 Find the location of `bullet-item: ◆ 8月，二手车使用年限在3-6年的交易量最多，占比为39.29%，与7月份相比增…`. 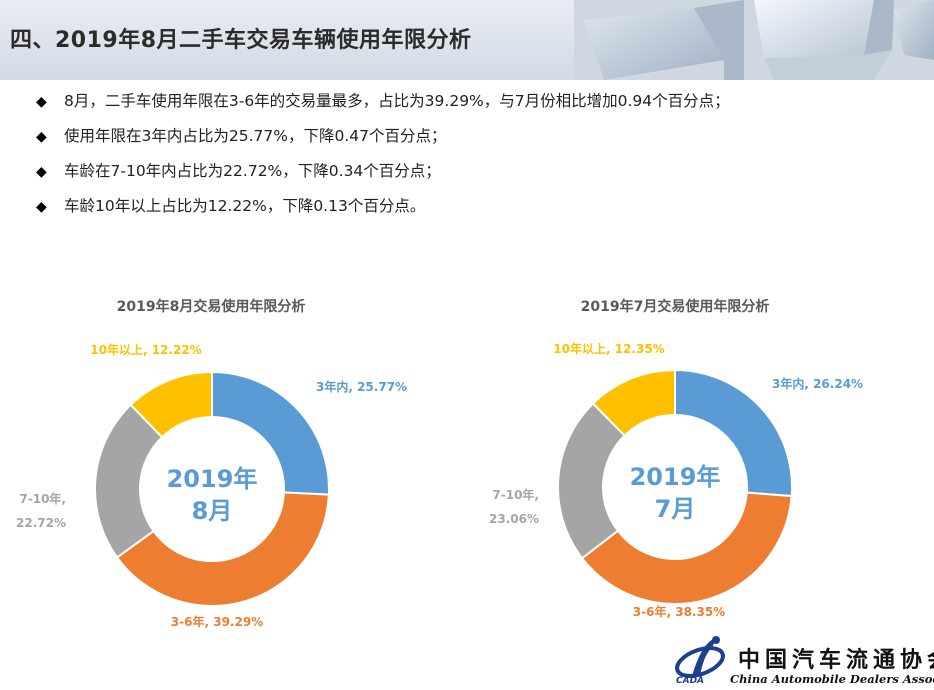

bullet-item: ◆ 8月，二手车使用年限在3-6年的交易量最多，占比为39.29%，与7月份相比增… is located at coordinates (383, 103).